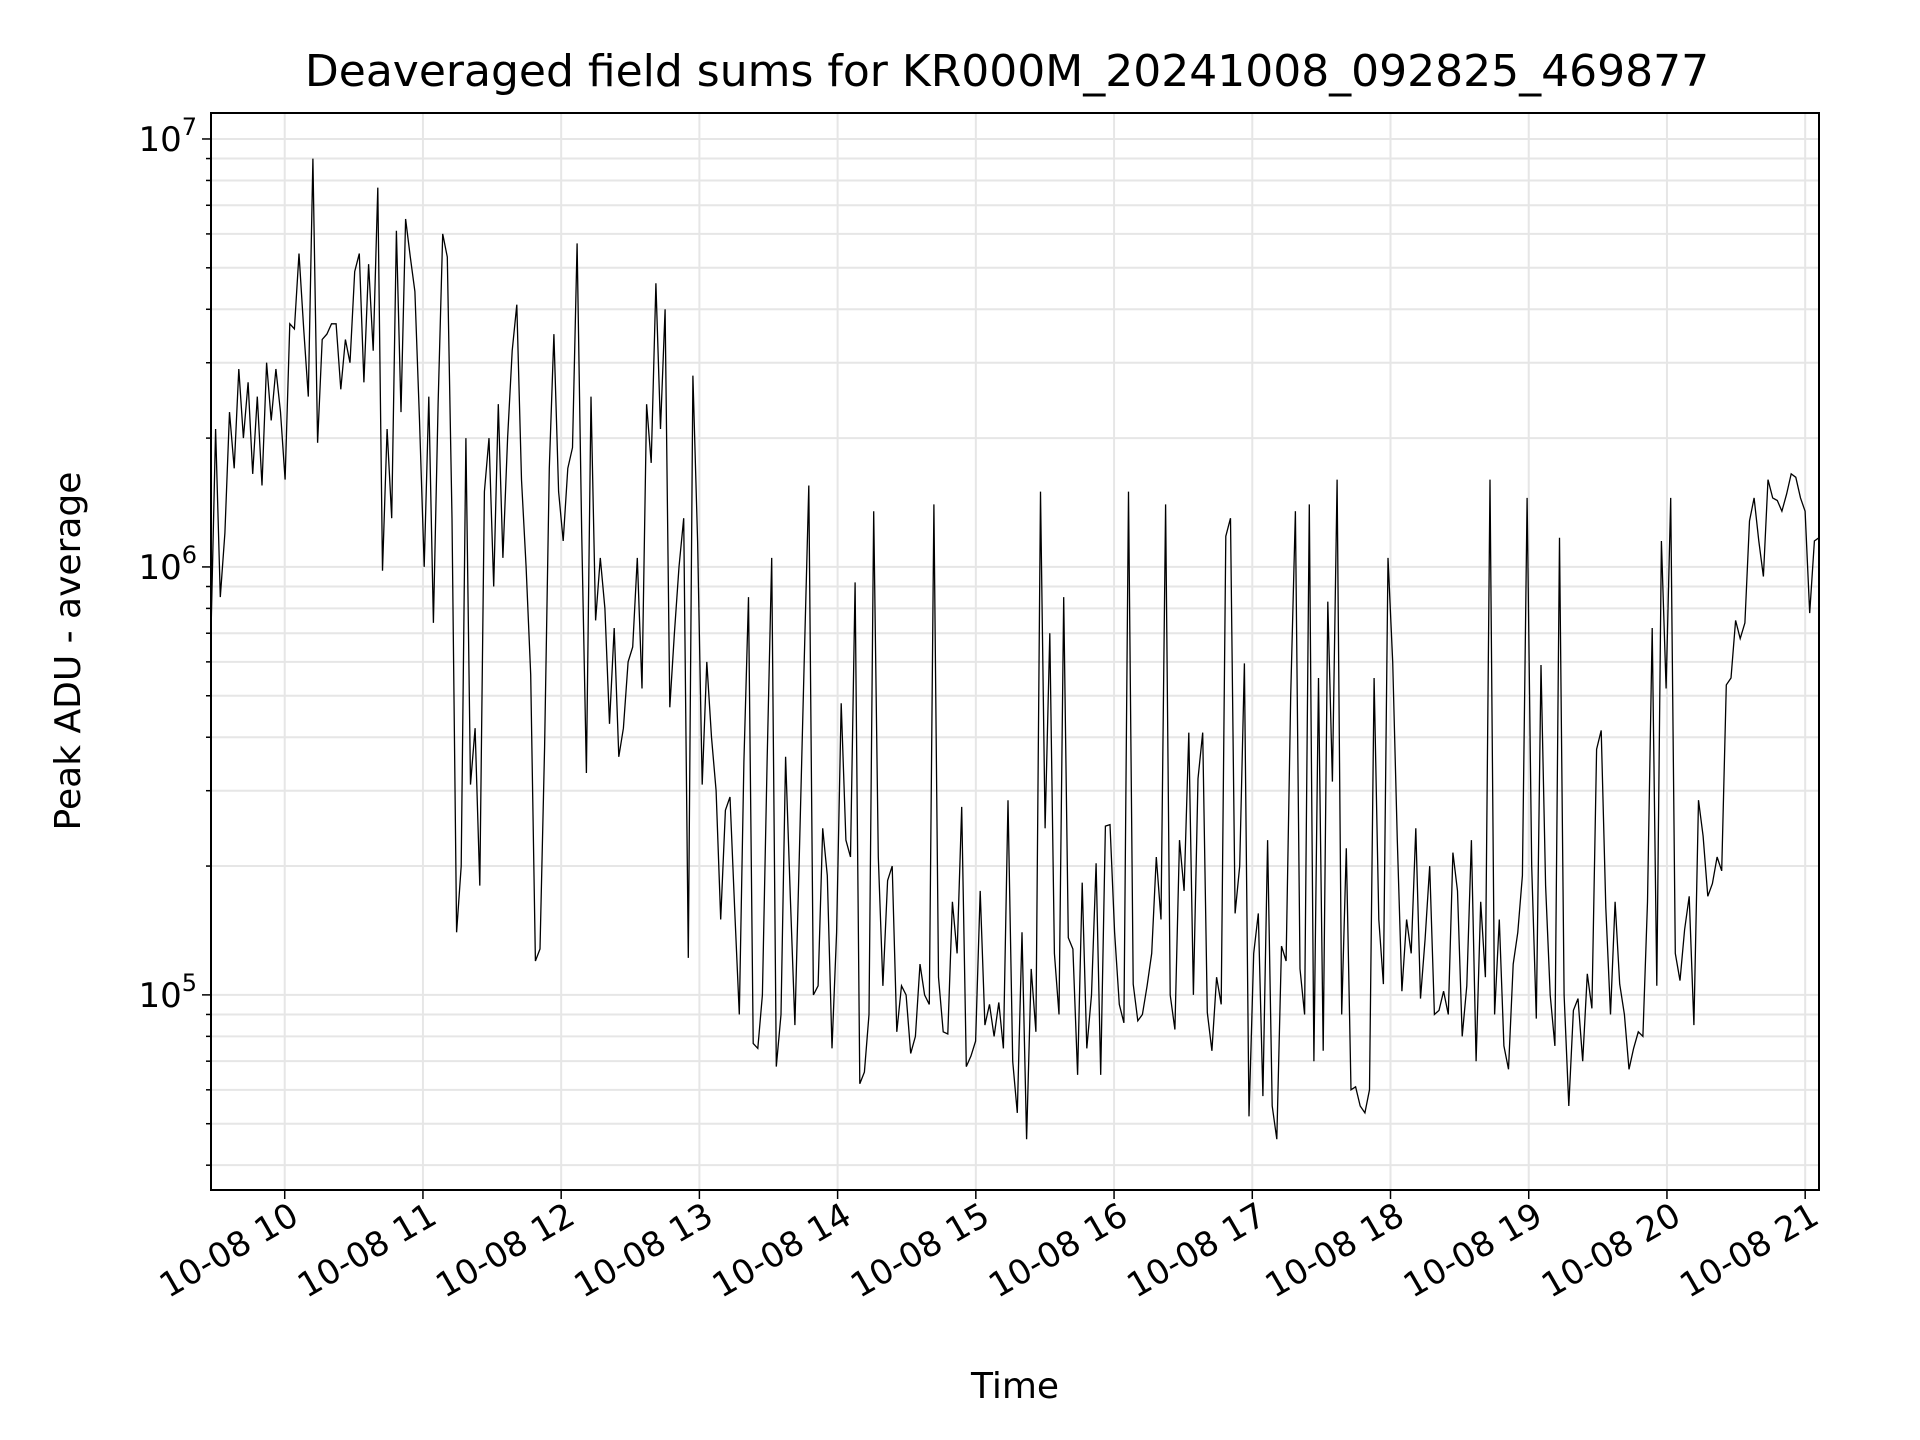  I want to click on x-tick-label: 10-08 13, so click(643, 1250).